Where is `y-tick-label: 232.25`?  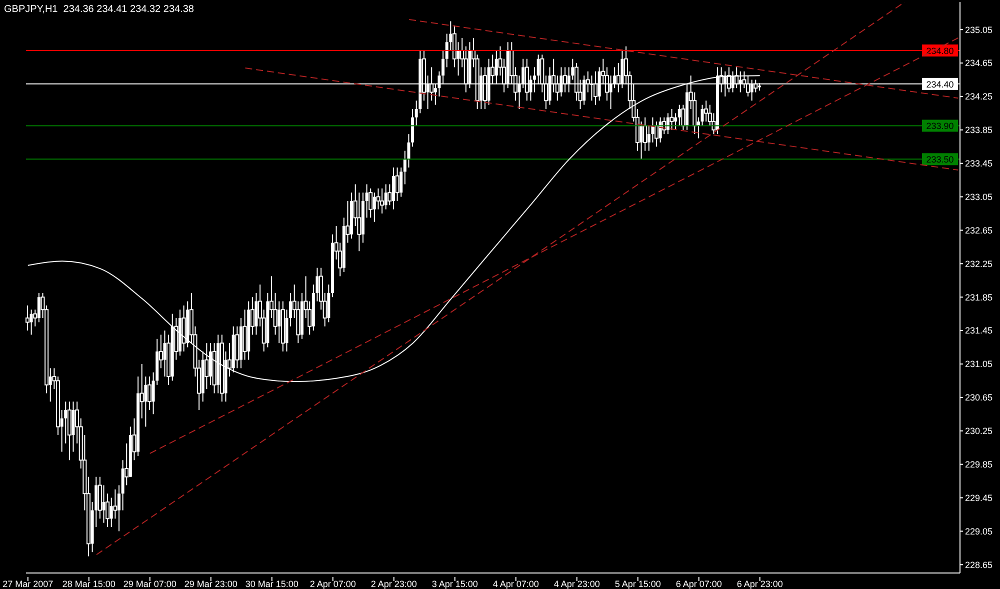 y-tick-label: 232.25 is located at coordinates (979, 263).